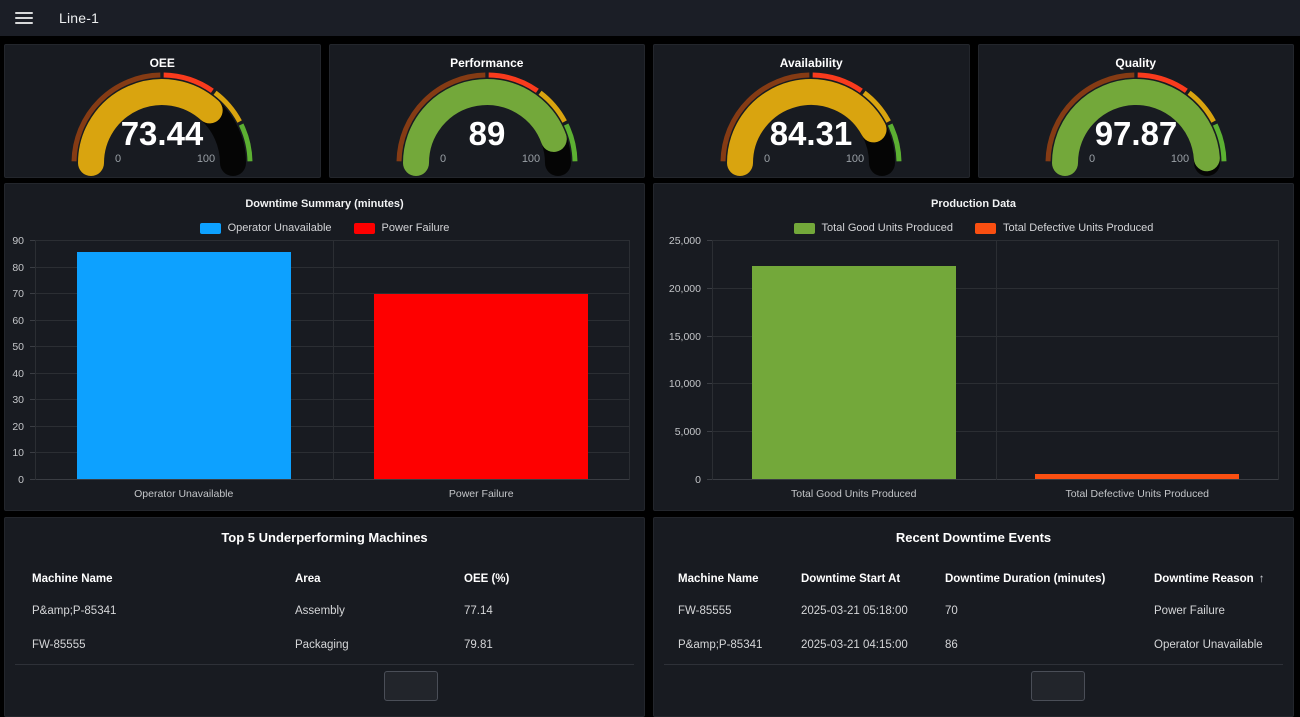 The height and width of the screenshot is (717, 1300). I want to click on table-header-cell: Area, so click(308, 579).